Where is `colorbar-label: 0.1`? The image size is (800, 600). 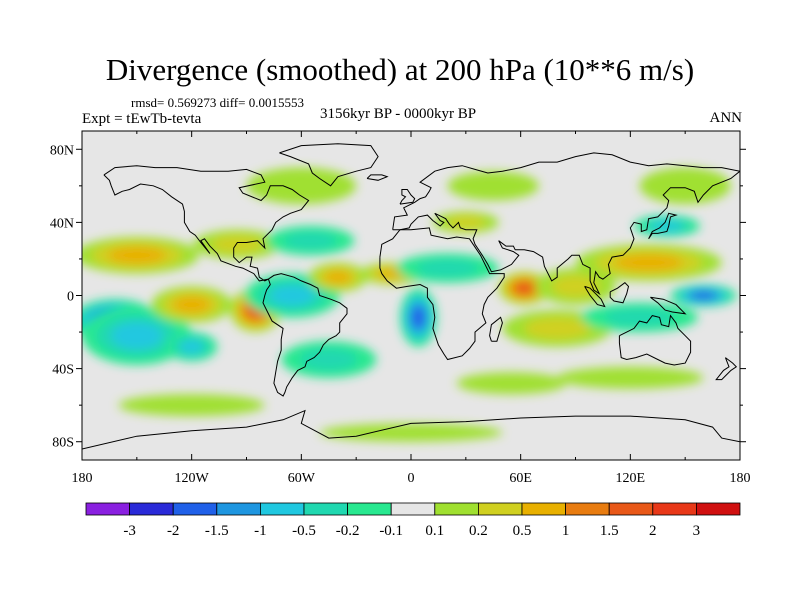
colorbar-label: 0.1 is located at coordinates (434, 531).